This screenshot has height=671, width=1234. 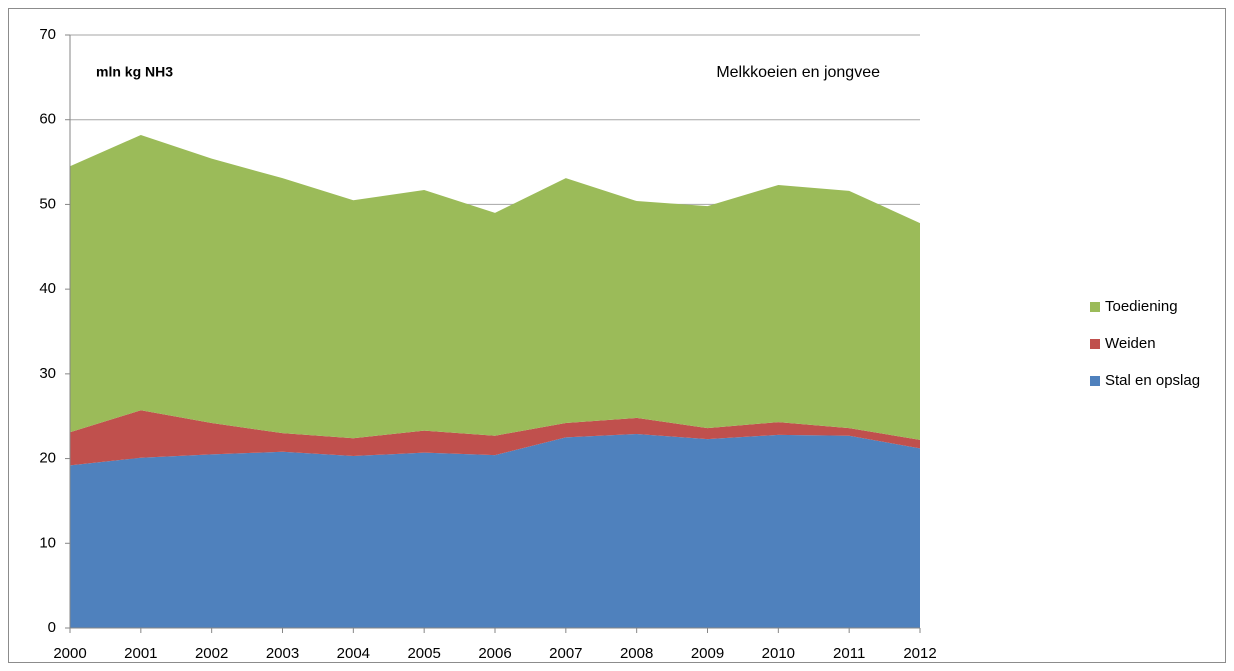 I want to click on y-tick-label: 10, so click(x=47, y=542).